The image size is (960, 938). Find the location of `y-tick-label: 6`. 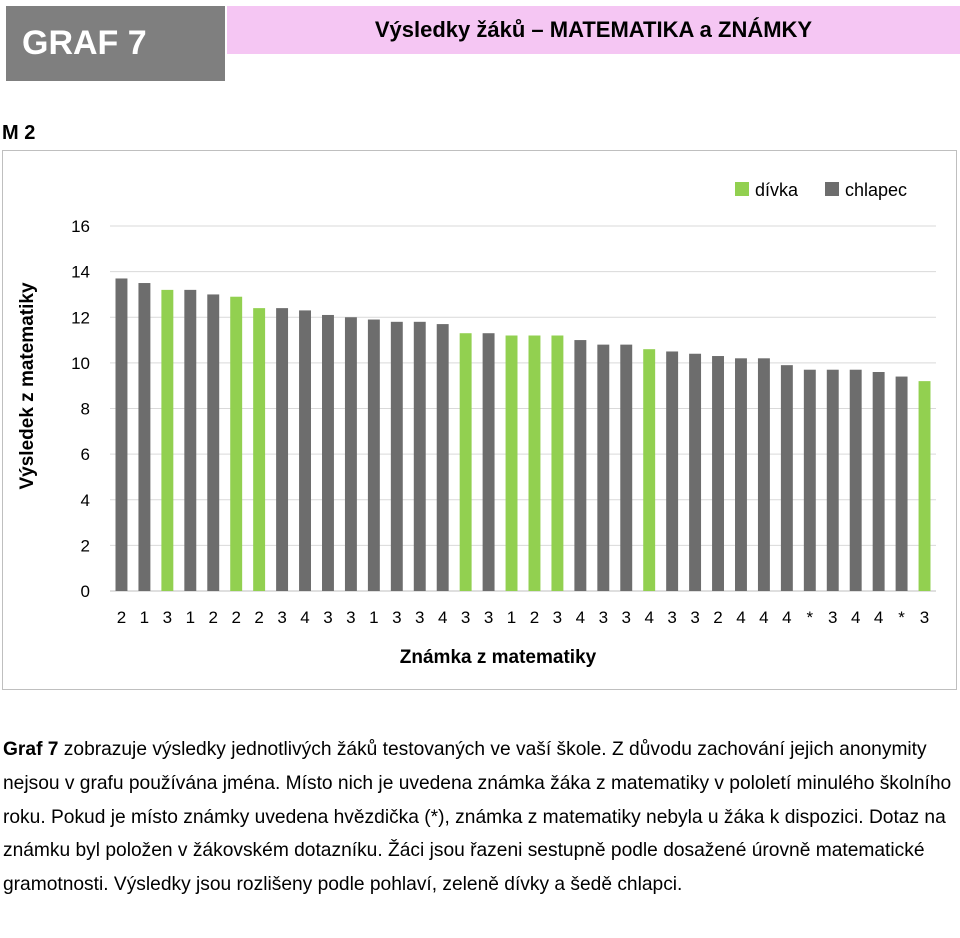

y-tick-label: 6 is located at coordinates (85, 454).